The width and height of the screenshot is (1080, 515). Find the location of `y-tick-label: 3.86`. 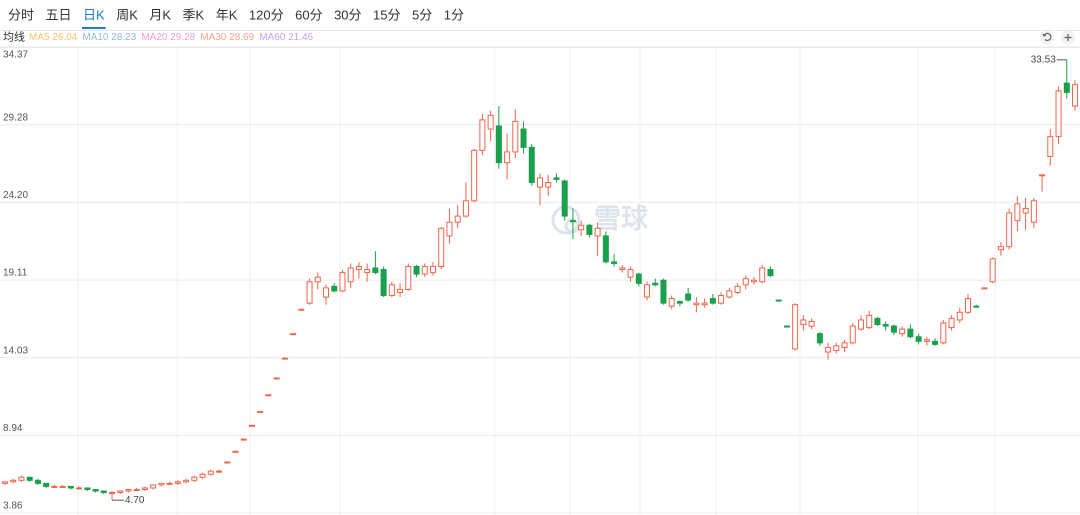

y-tick-label: 3.86 is located at coordinates (13, 506).